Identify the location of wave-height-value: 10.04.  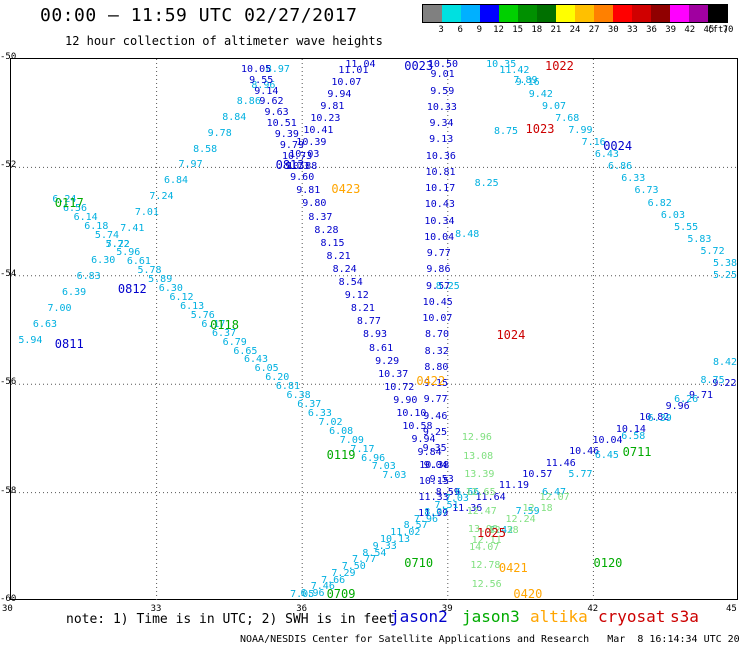
(607, 440).